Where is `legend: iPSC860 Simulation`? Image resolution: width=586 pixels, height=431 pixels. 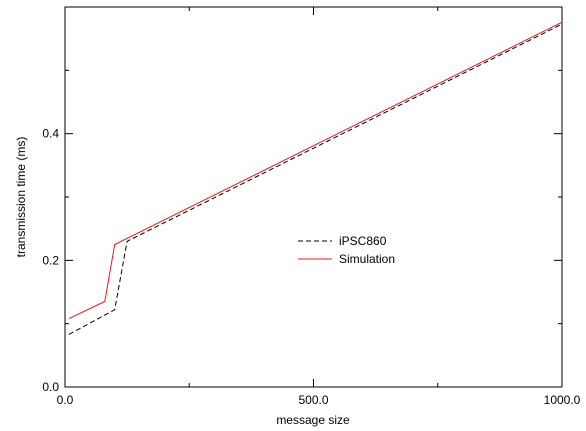 legend: iPSC860 Simulation is located at coordinates (346, 250).